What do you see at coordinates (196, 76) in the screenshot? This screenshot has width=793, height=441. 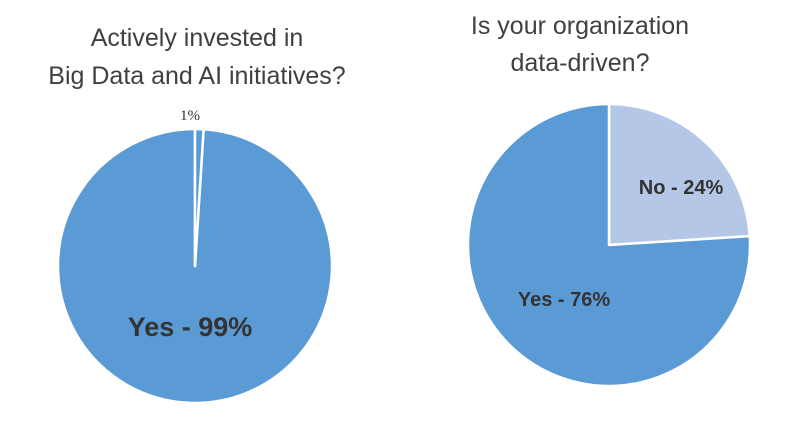 I see `chart-1-title-line-2: Big Data and AI initiatives?` at bounding box center [196, 76].